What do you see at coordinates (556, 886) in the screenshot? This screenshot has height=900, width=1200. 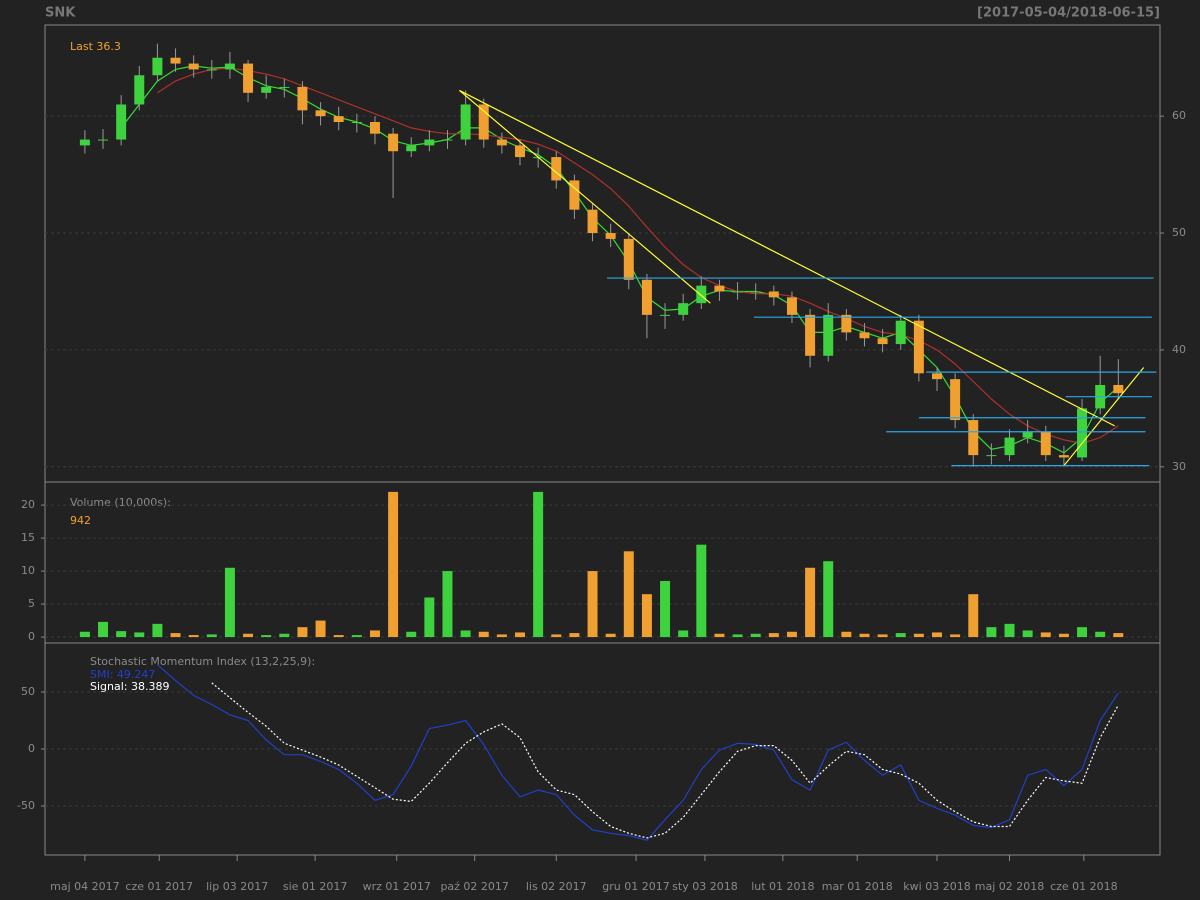 I see `x-tick-label: lis 02 2017` at bounding box center [556, 886].